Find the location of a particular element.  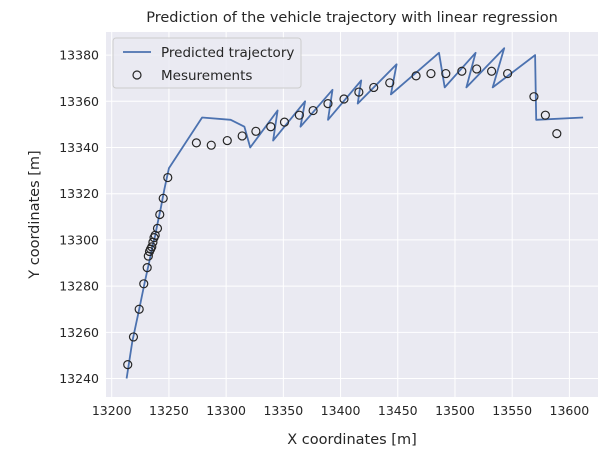

x-tick-label: 13300 is located at coordinates (226, 410).